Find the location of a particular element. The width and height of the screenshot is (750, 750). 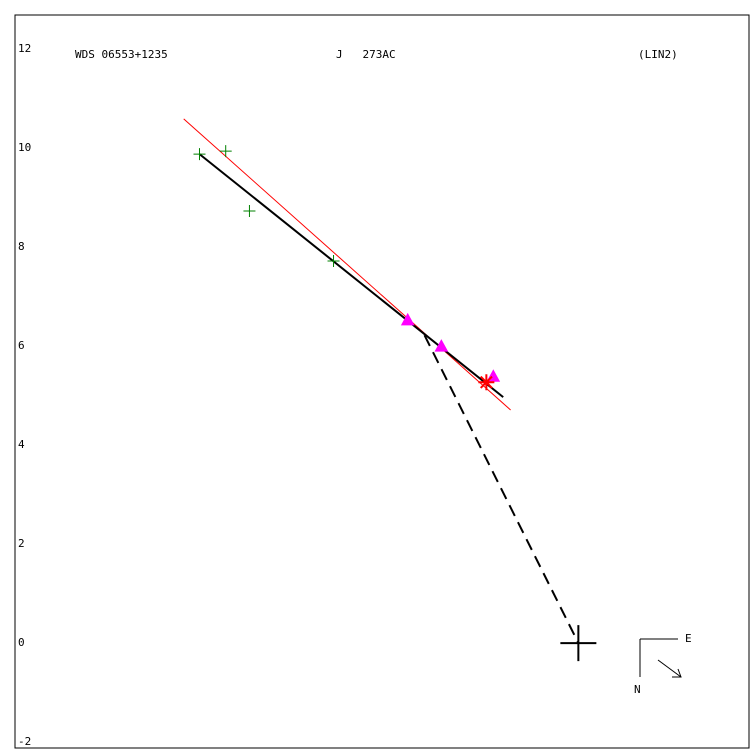

compass is located at coordinates (660, 658).